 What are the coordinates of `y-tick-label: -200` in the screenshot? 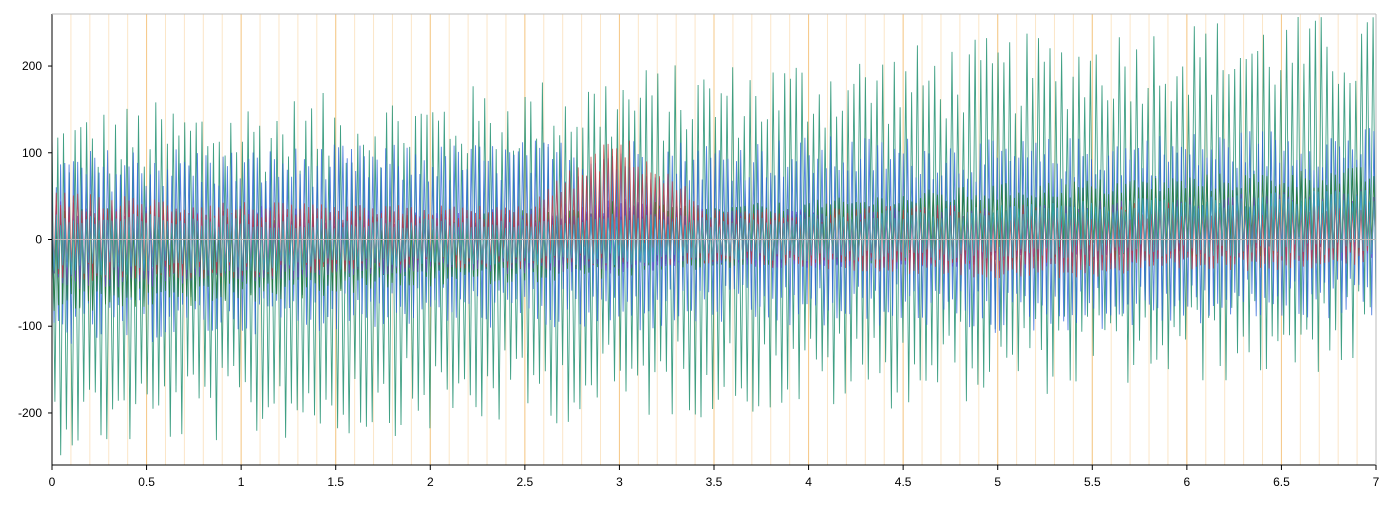 It's located at (30, 413).